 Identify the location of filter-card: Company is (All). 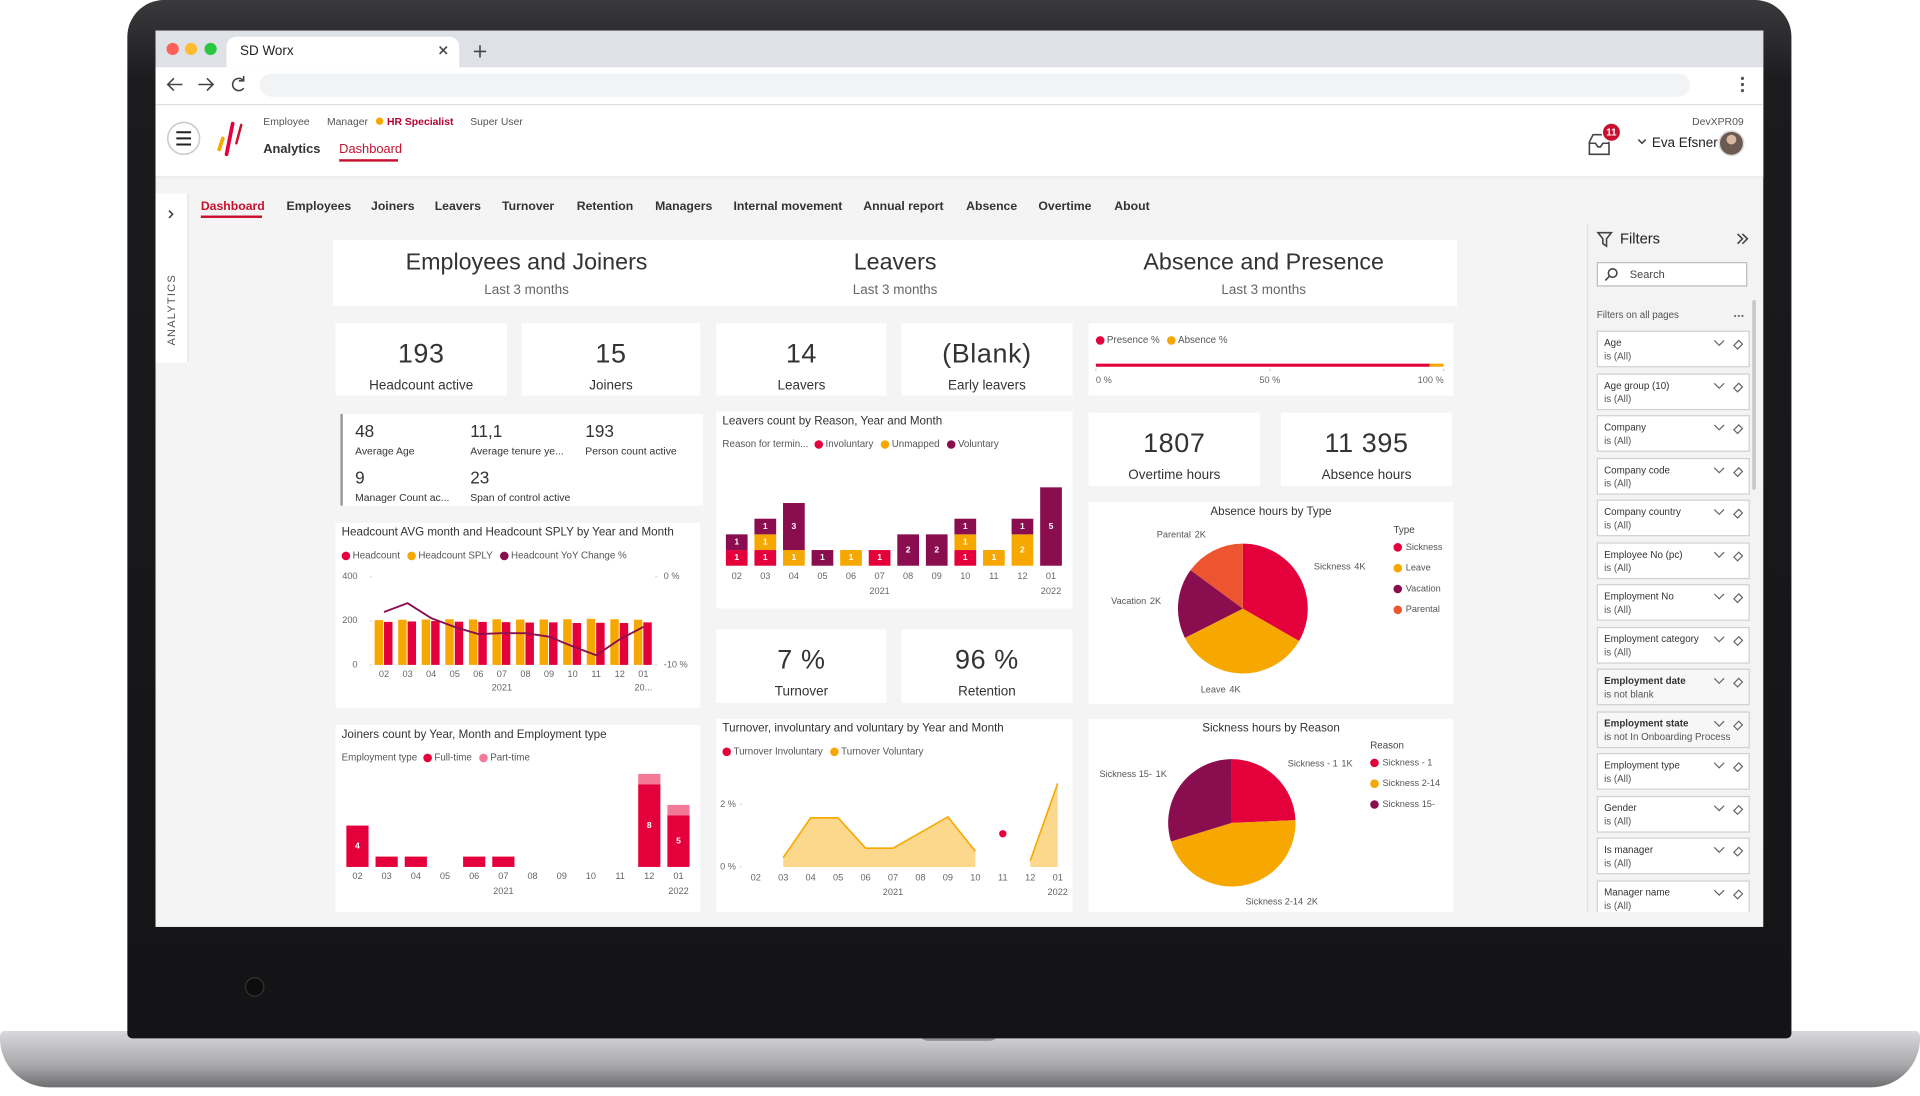
(1673, 433).